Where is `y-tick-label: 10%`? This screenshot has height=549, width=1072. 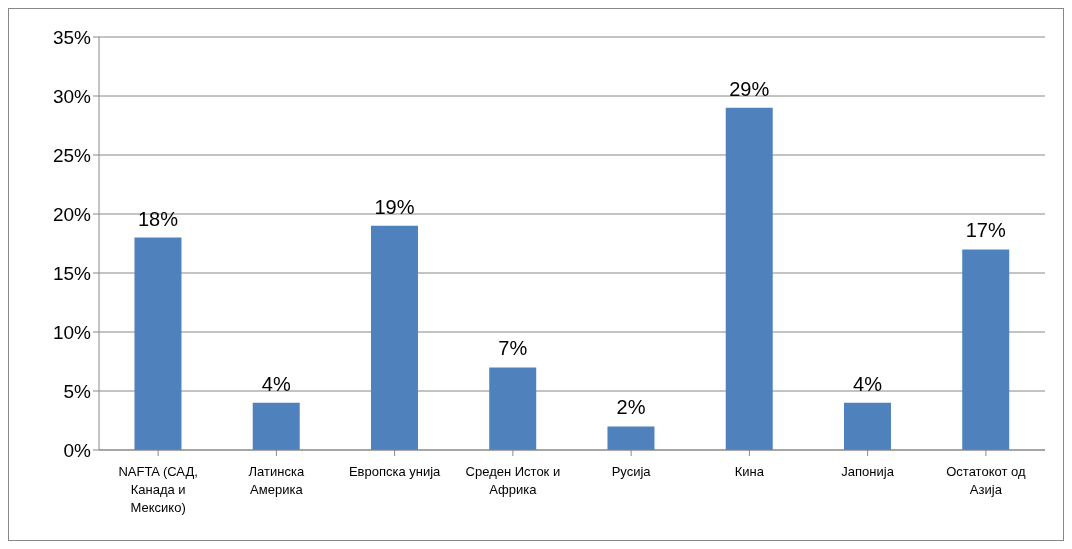 y-tick-label: 10% is located at coordinates (72, 332).